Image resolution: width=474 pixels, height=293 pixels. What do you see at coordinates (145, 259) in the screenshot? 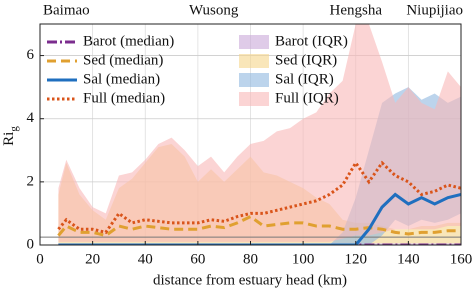
I see `x-tick-label: 40` at bounding box center [145, 259].